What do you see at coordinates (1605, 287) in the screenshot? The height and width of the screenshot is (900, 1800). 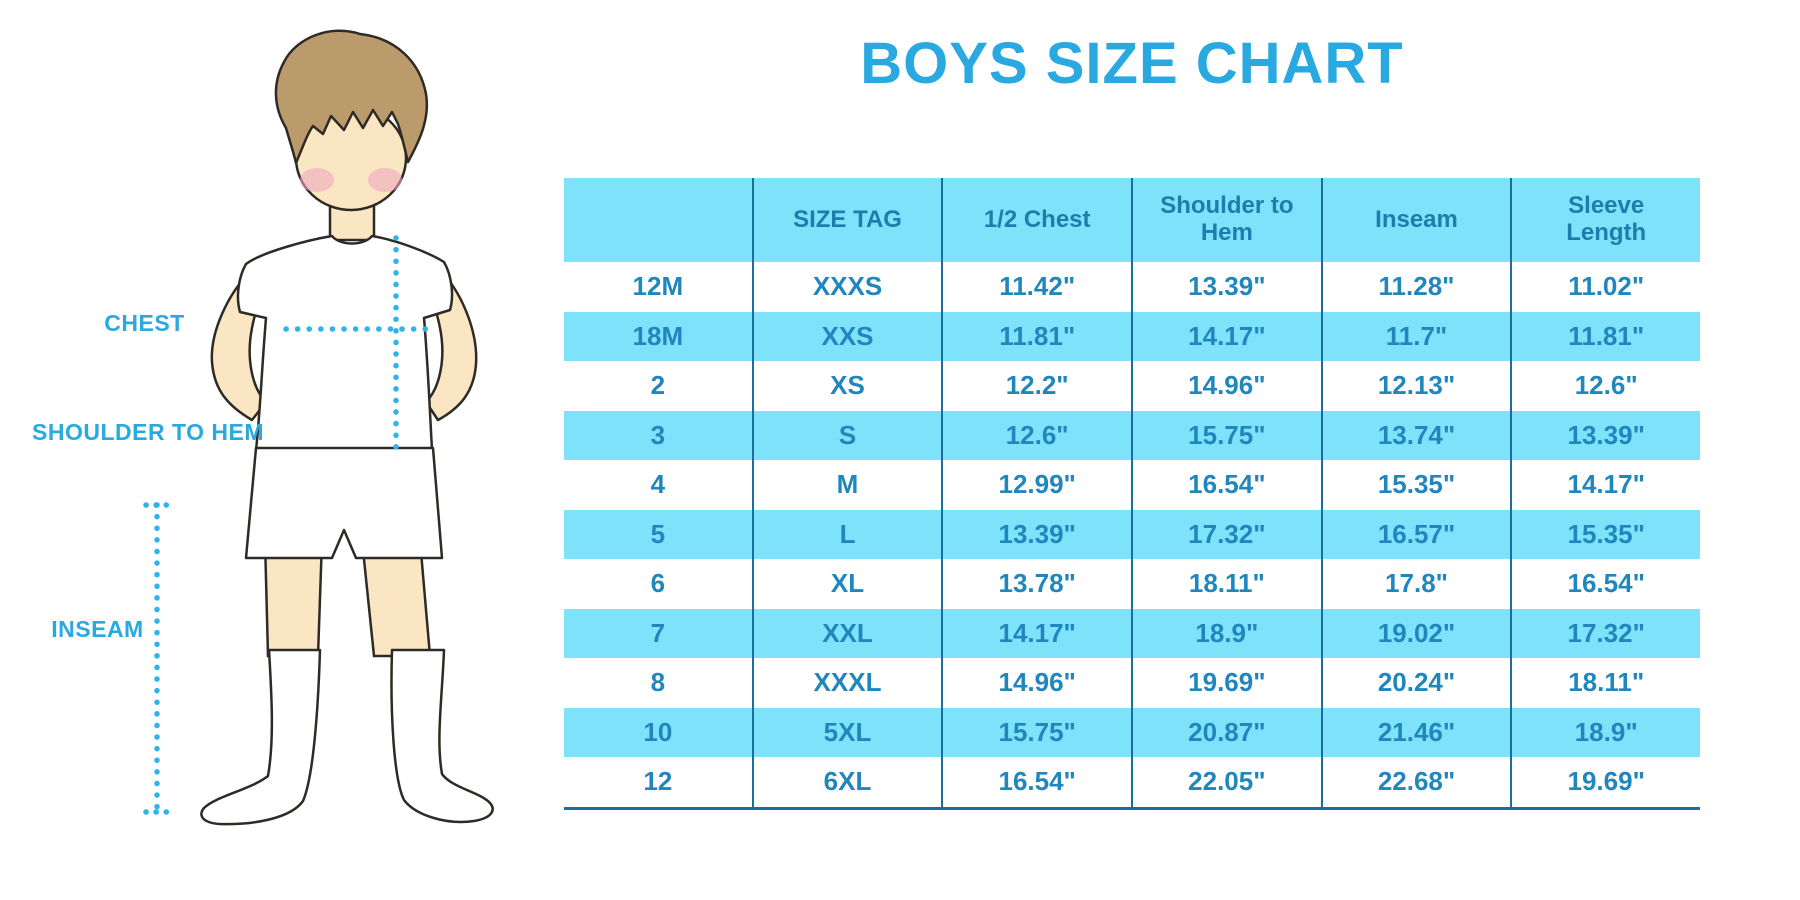 I see `table-cell: 11.02"` at bounding box center [1605, 287].